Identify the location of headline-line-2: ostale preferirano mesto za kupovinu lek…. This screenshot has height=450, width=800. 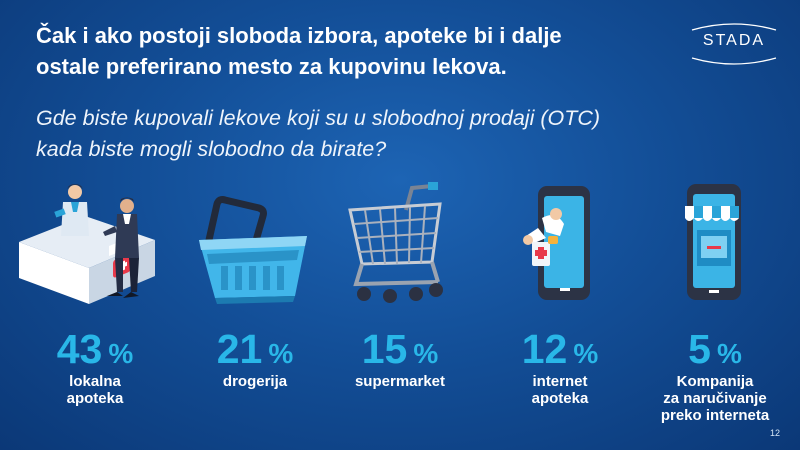
(271, 66).